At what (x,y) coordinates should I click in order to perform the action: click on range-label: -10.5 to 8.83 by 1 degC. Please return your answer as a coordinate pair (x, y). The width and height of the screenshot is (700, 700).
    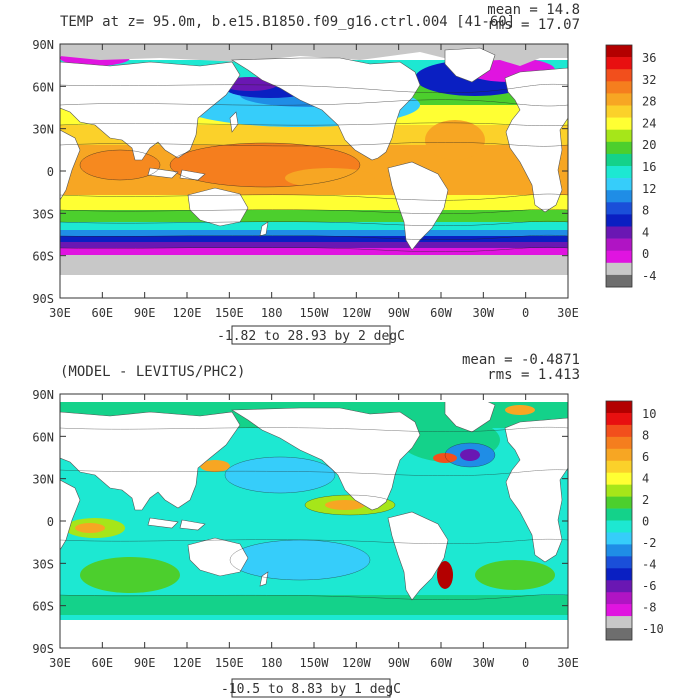
    Looking at the image, I should click on (311, 689).